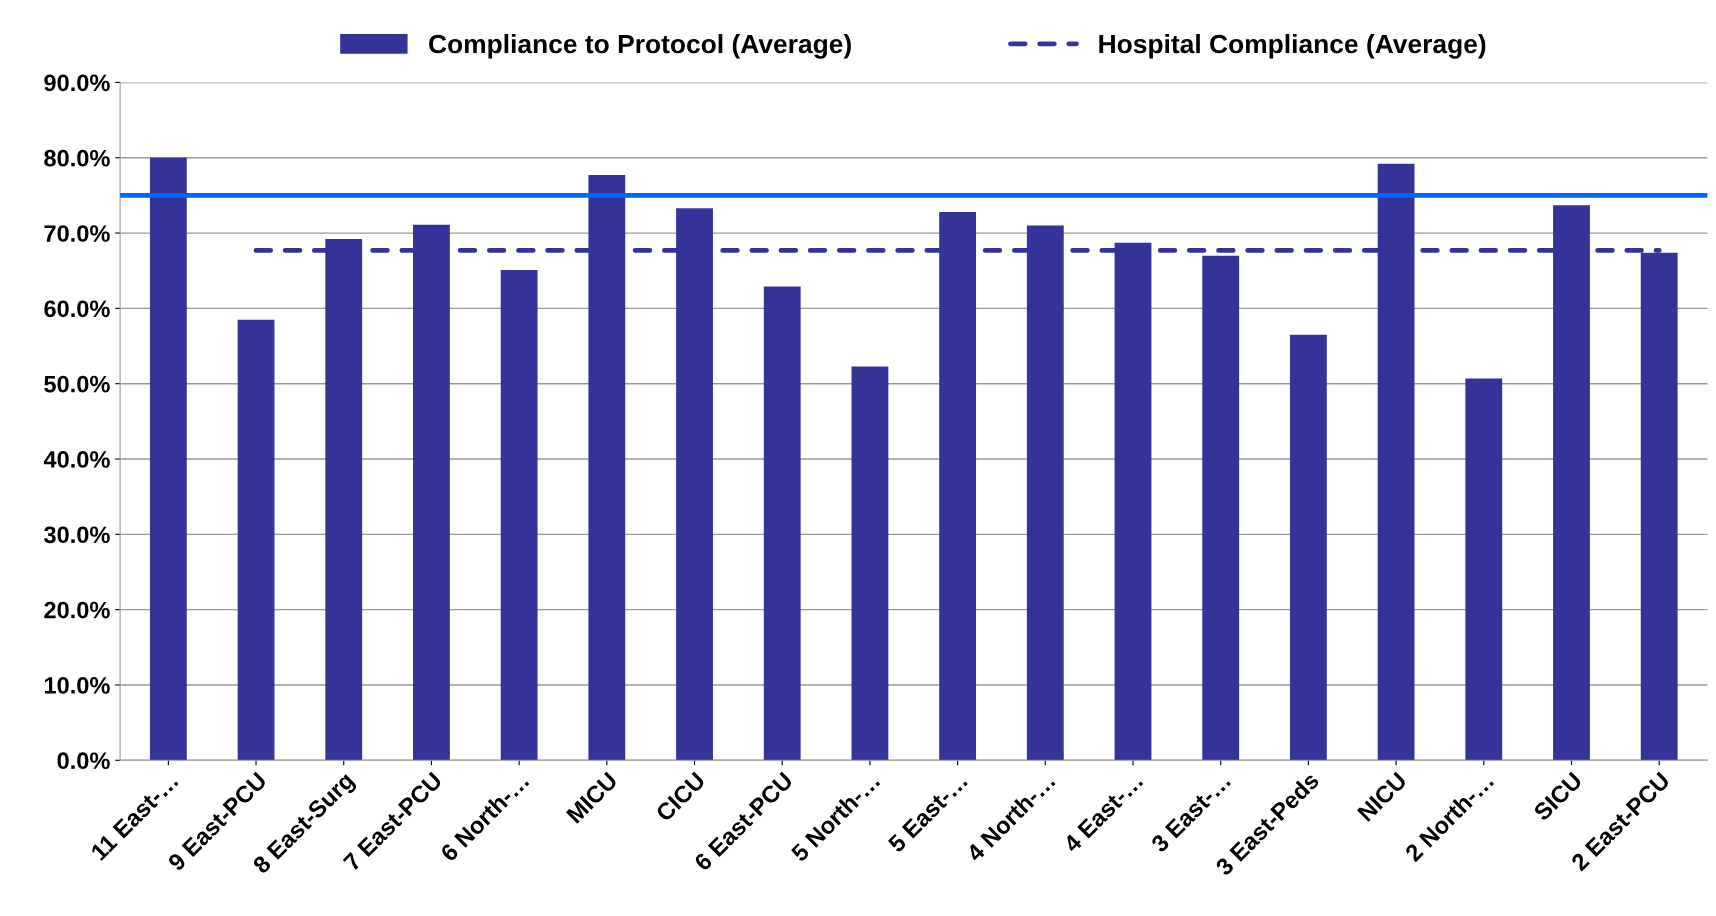  Describe the element at coordinates (77, 309) in the screenshot. I see `y-tick-label: 60.0%` at that location.